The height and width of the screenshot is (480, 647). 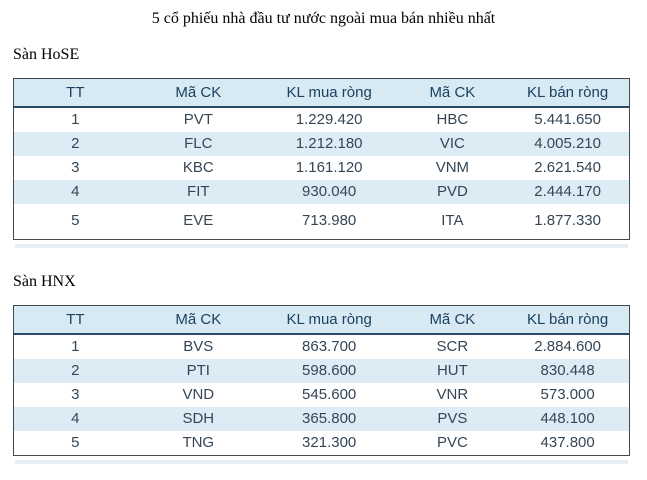 I want to click on table-row: 1 PVT 1.229.420 HBC 5.441.650, so click(x=322, y=119).